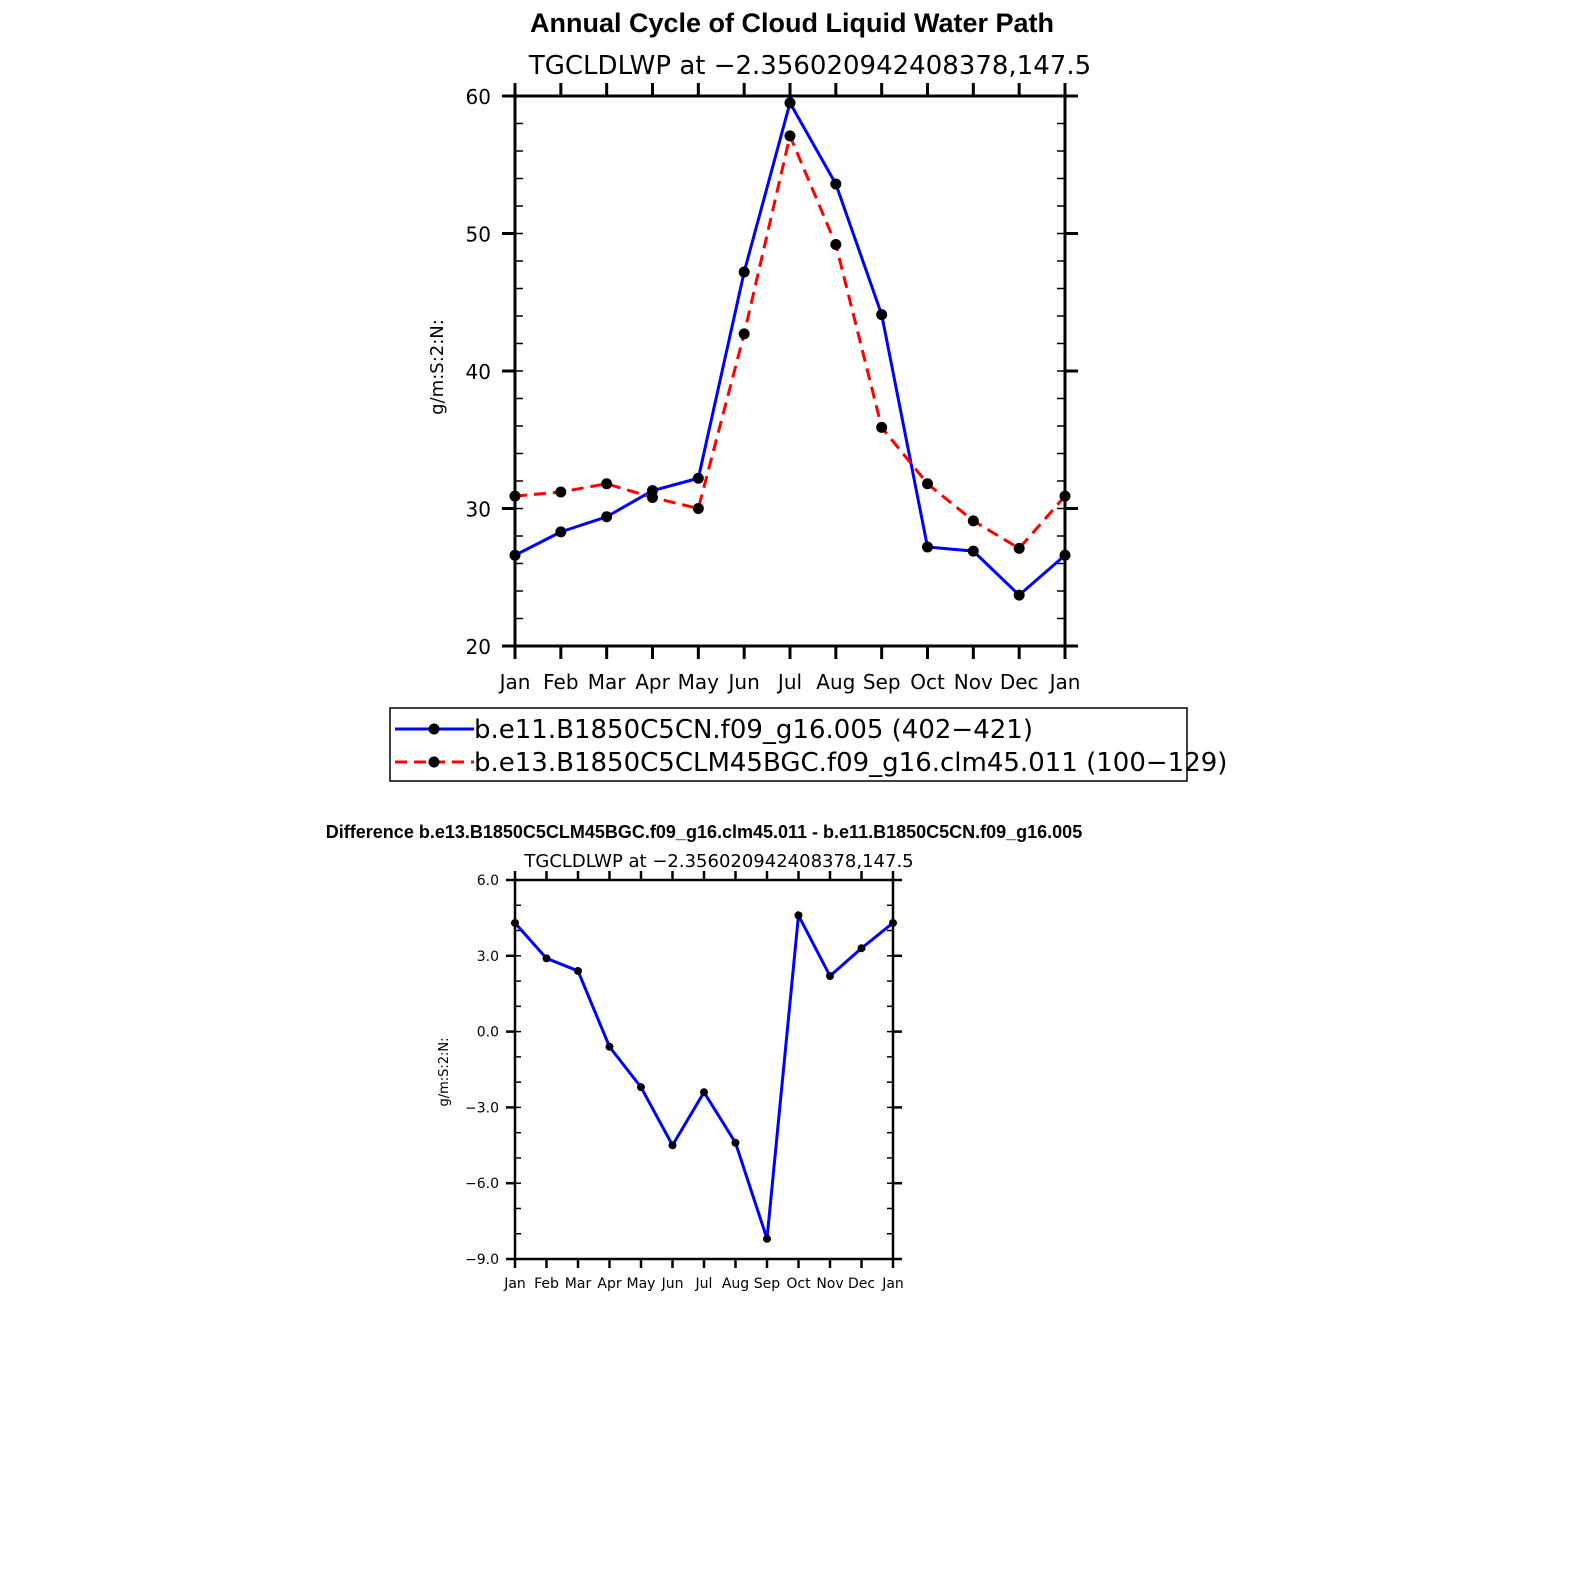 This screenshot has height=1574, width=1574. I want to click on legend-box, so click(788, 744).